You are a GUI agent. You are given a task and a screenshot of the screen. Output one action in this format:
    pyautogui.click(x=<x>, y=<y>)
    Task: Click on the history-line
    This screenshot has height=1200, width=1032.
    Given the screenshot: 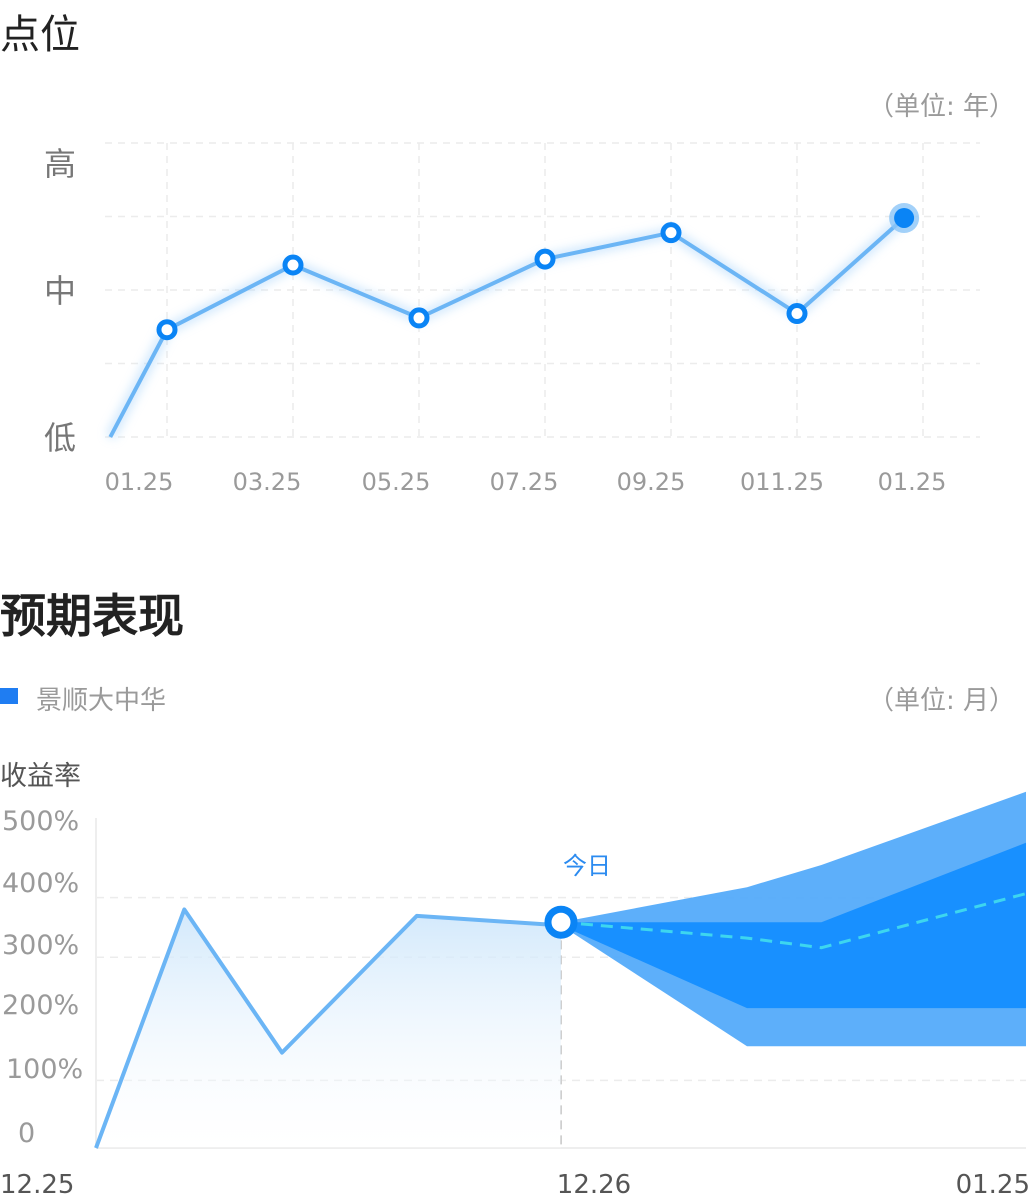 What is the action you would take?
    pyautogui.click(x=328, y=1028)
    